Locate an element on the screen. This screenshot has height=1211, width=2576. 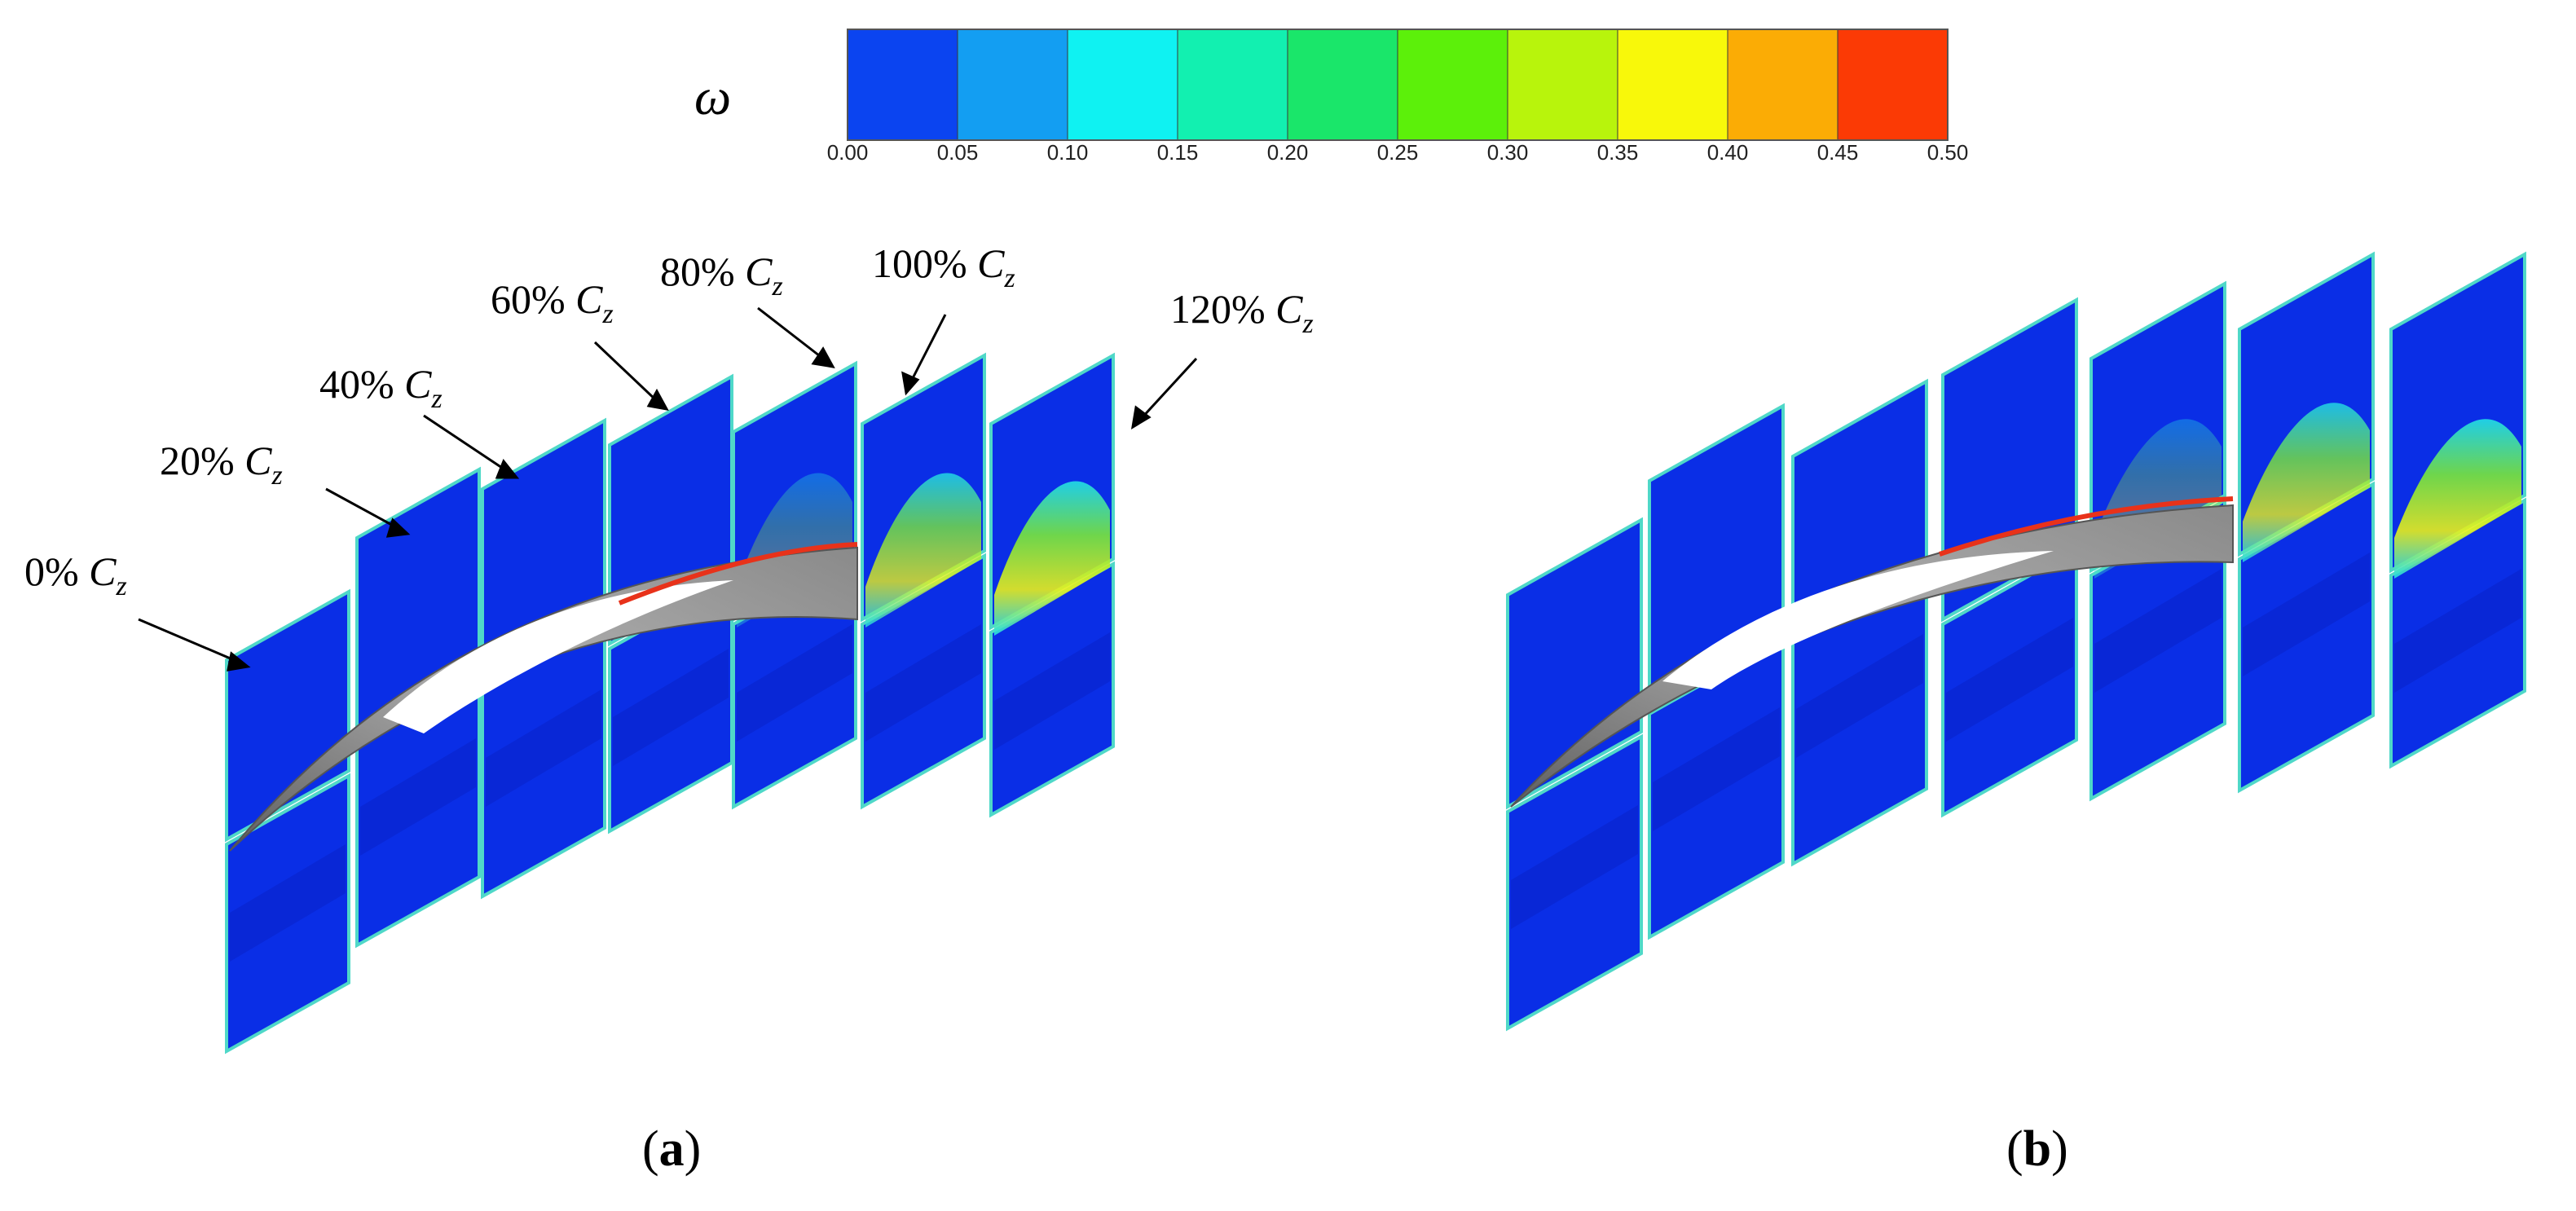
panel-label-a: (a) is located at coordinates (671, 1149).